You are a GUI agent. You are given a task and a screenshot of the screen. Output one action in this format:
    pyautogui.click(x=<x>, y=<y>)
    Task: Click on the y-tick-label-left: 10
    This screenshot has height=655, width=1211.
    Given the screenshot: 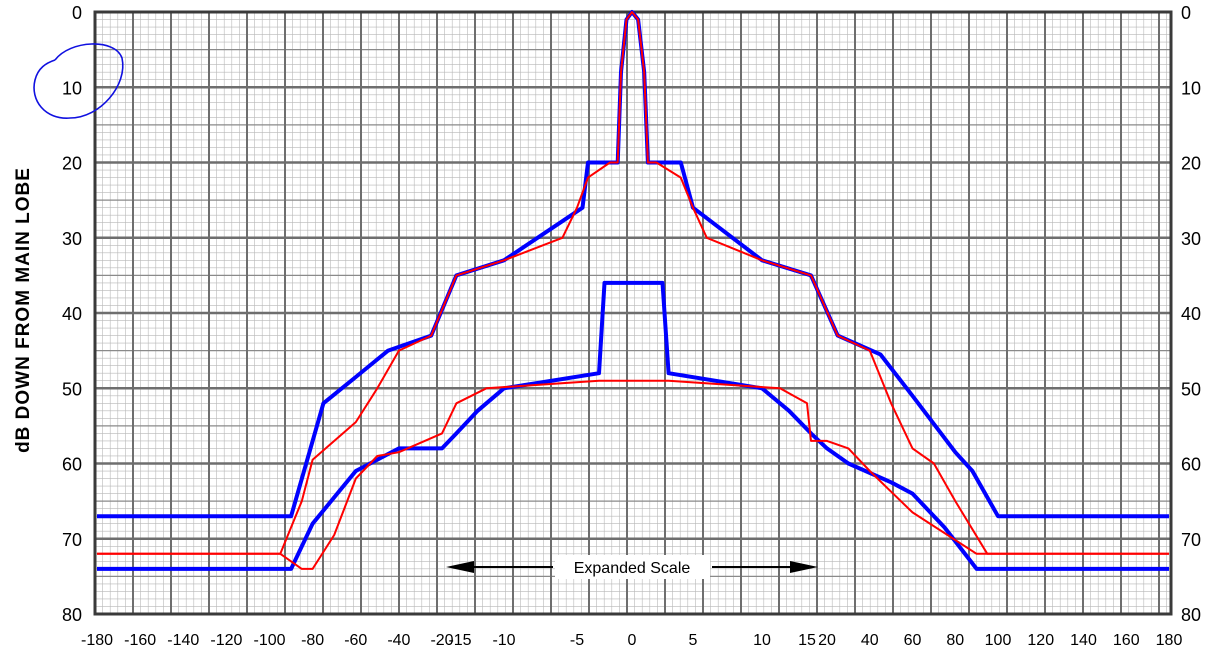 What is the action you would take?
    pyautogui.click(x=72, y=88)
    